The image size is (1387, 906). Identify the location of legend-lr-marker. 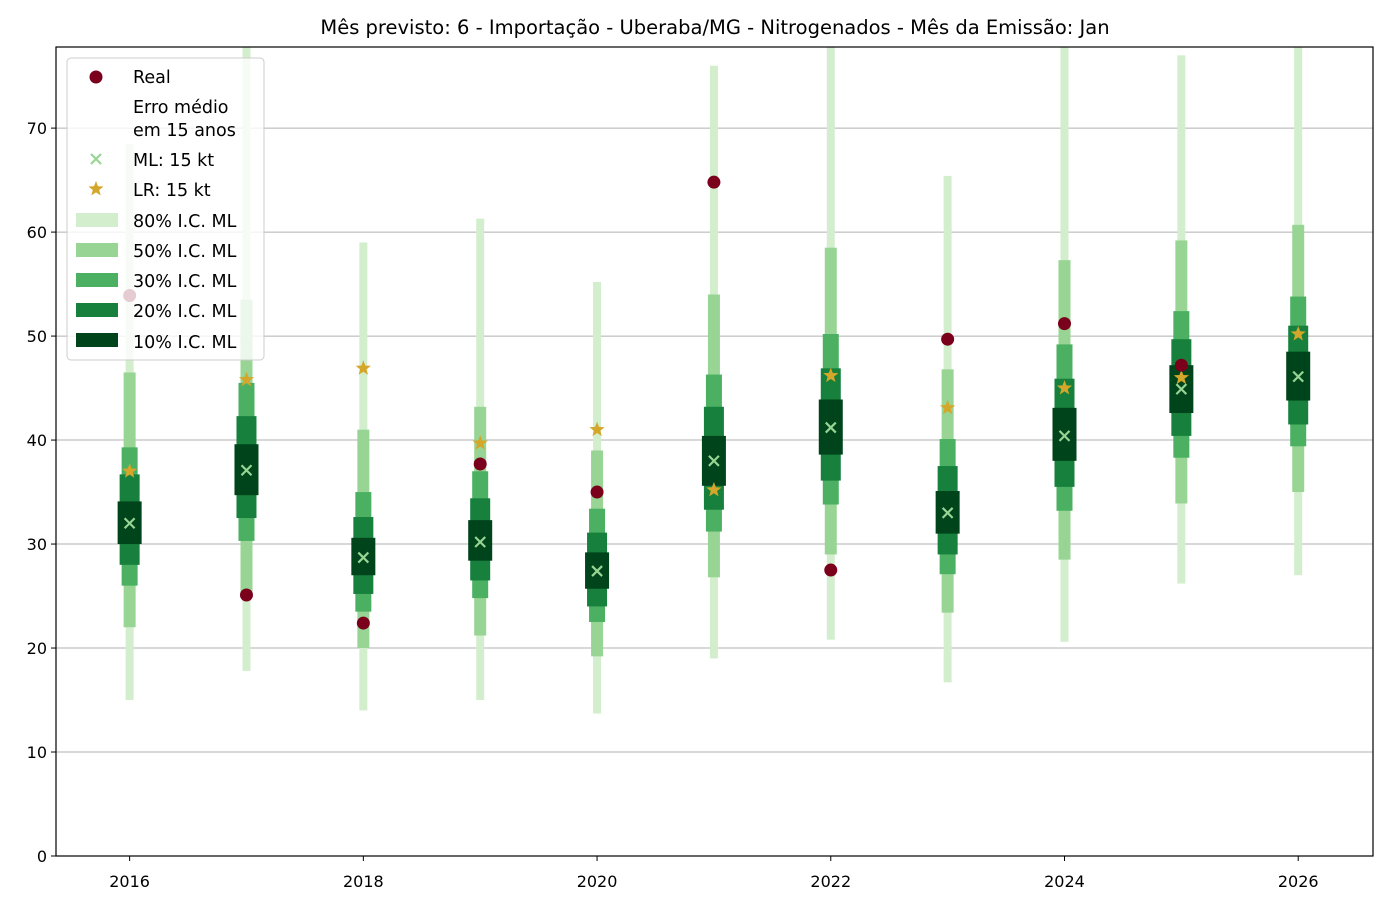
(96, 188).